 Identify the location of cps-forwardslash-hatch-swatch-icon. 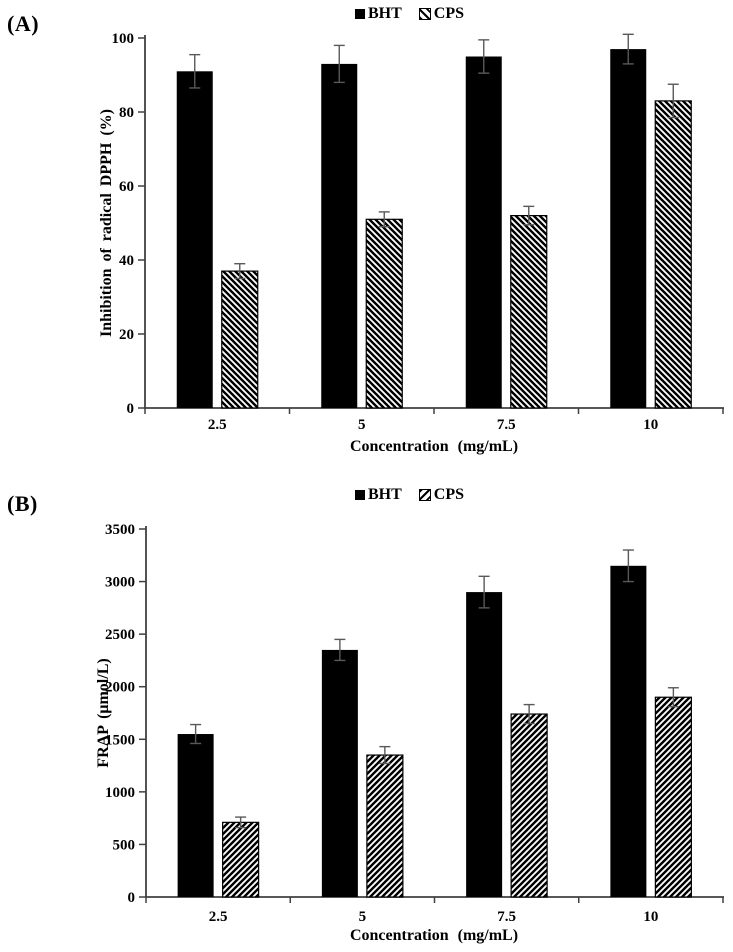
(424, 495).